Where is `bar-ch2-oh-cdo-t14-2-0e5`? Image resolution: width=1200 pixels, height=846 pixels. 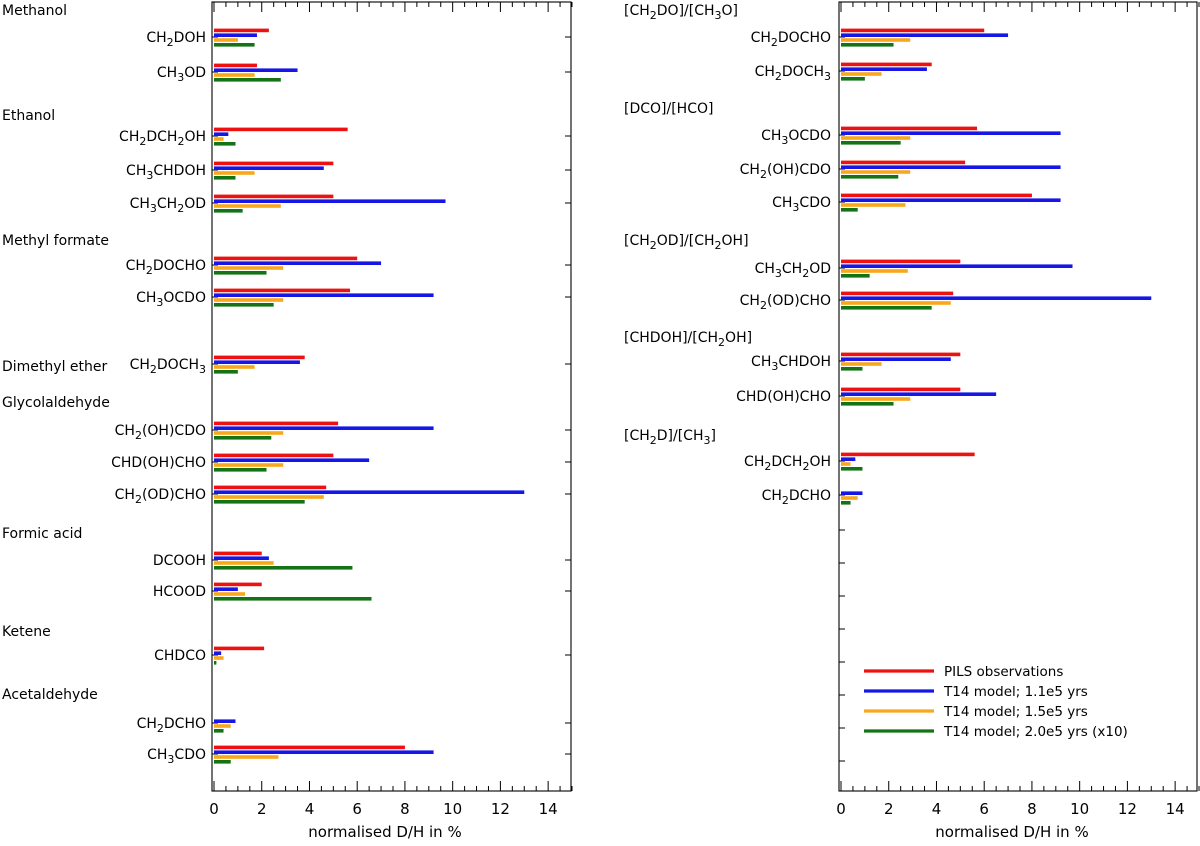 bar-ch2-oh-cdo-t14-2-0e5 is located at coordinates (870, 177).